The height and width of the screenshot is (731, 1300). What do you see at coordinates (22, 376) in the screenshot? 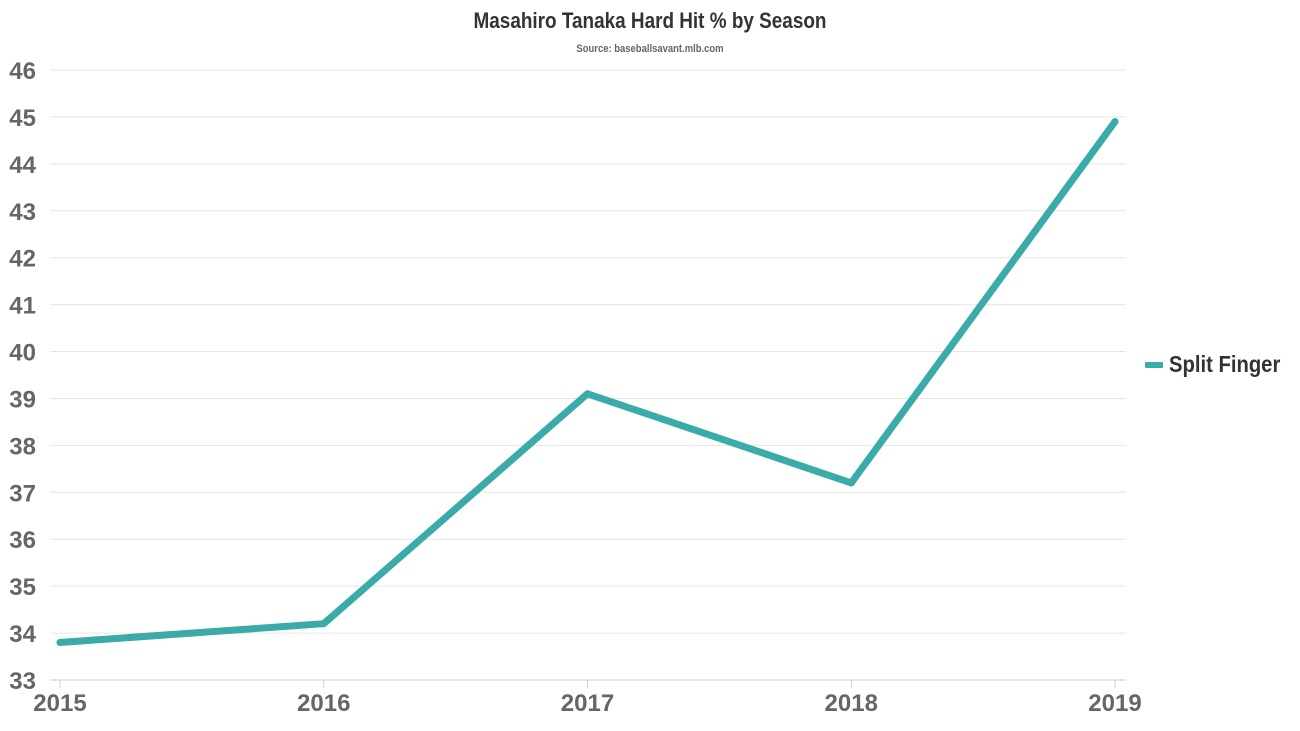
I see `y-axis: 33 34 35 36 37 38 39 40 41 42 43 44 45 46` at bounding box center [22, 376].